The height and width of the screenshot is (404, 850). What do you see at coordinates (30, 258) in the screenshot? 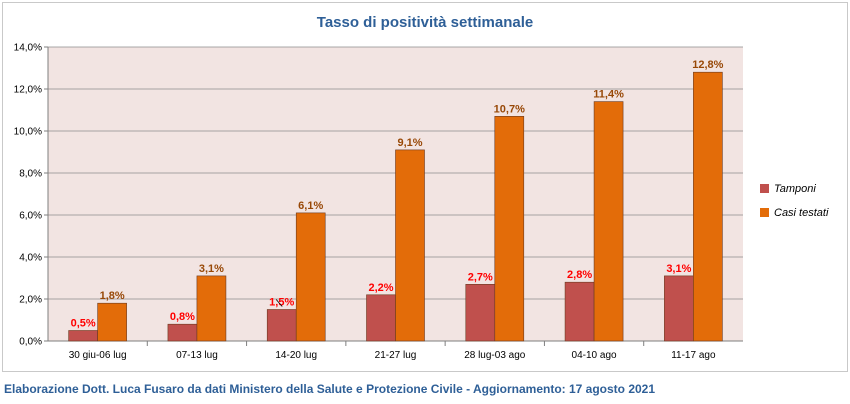
I see `y-tick-label: 4,0%` at bounding box center [30, 258].